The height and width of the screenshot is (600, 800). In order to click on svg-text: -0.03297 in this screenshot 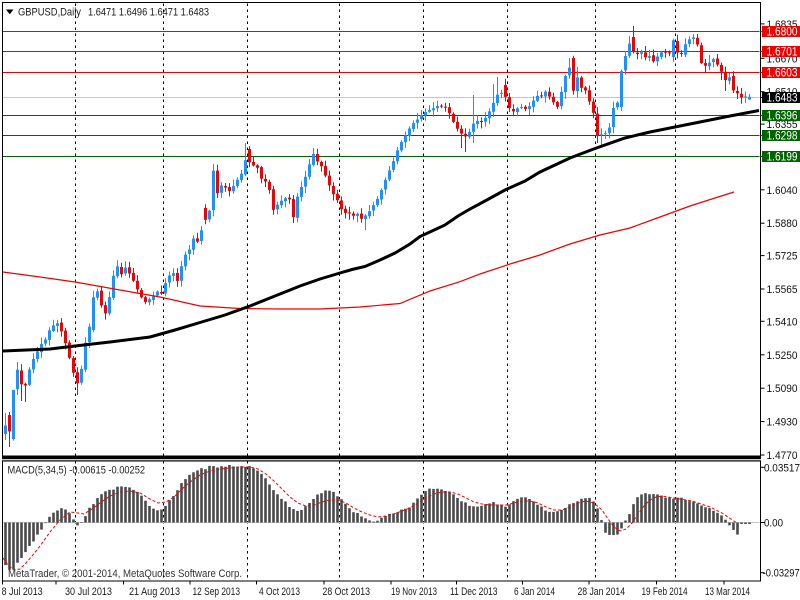, I will do `click(781, 574)`.